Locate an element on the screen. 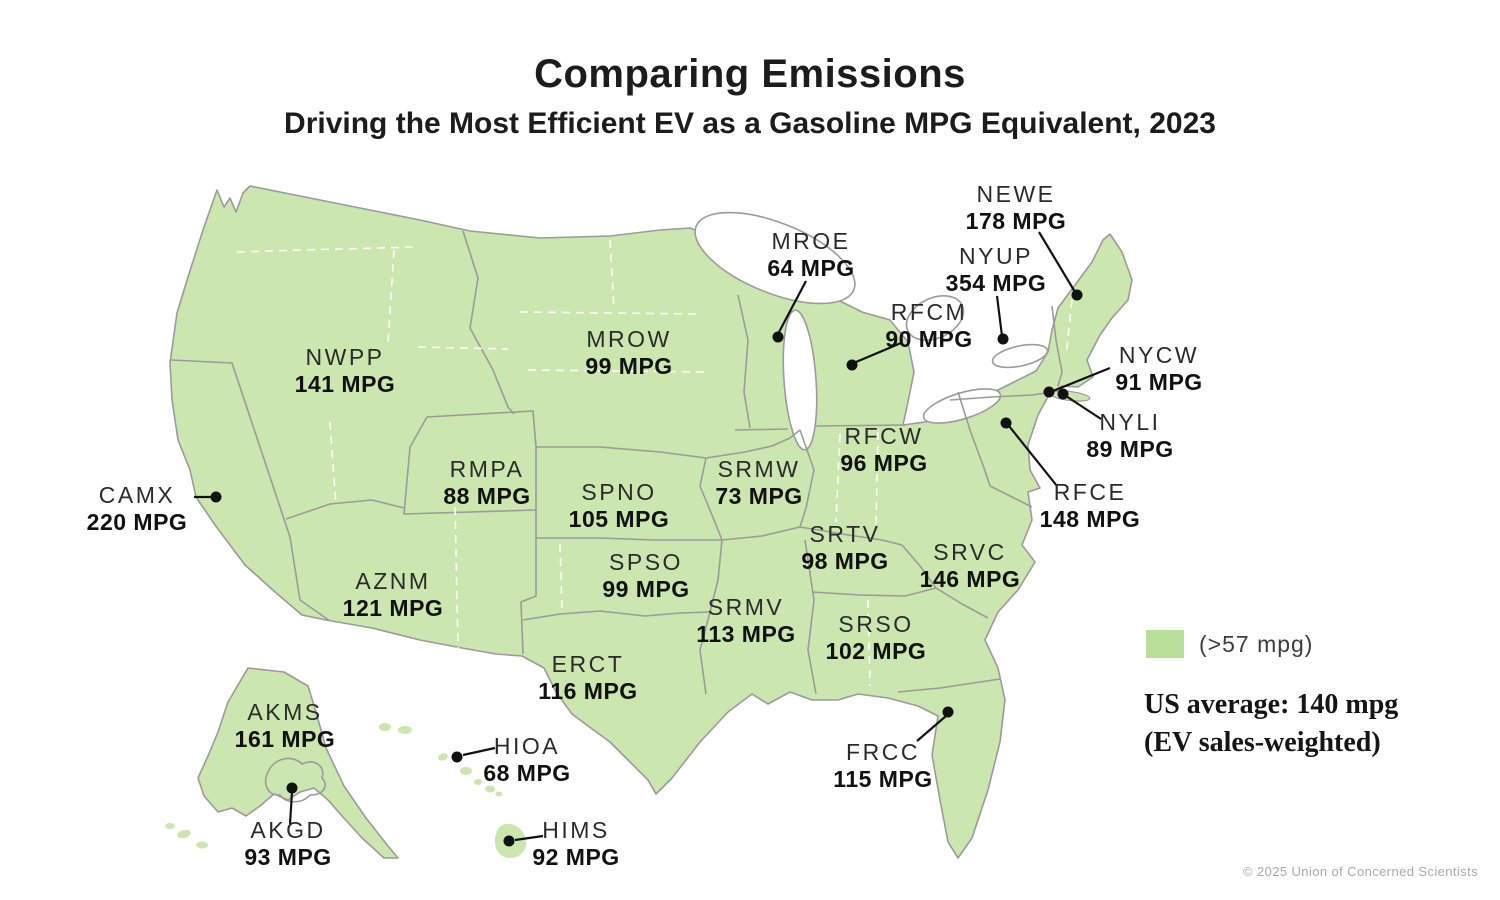 The width and height of the screenshot is (1500, 900). akgd-region-outline is located at coordinates (295, 780).